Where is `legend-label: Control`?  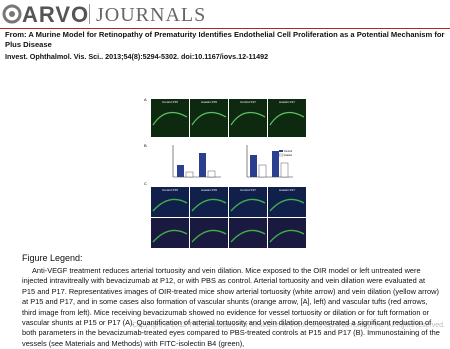
legend-label: Control is located at coordinates (288, 151).